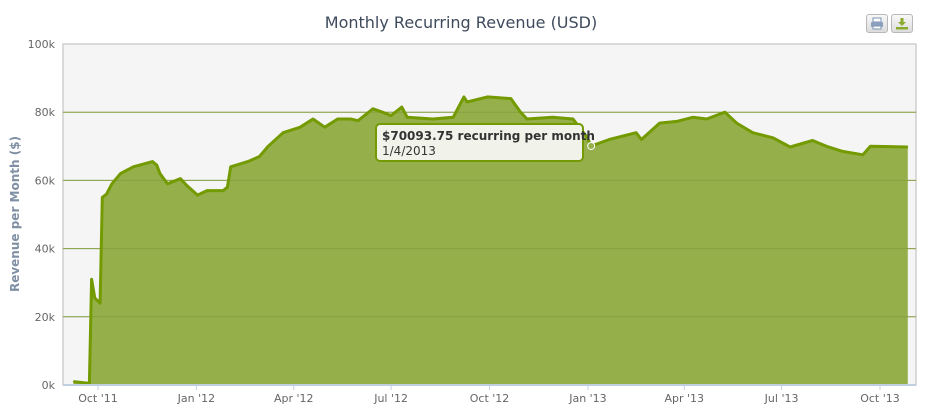 The height and width of the screenshot is (415, 947). Describe the element at coordinates (409, 151) in the screenshot. I see `tooltip-date: 1/4/2013` at that location.